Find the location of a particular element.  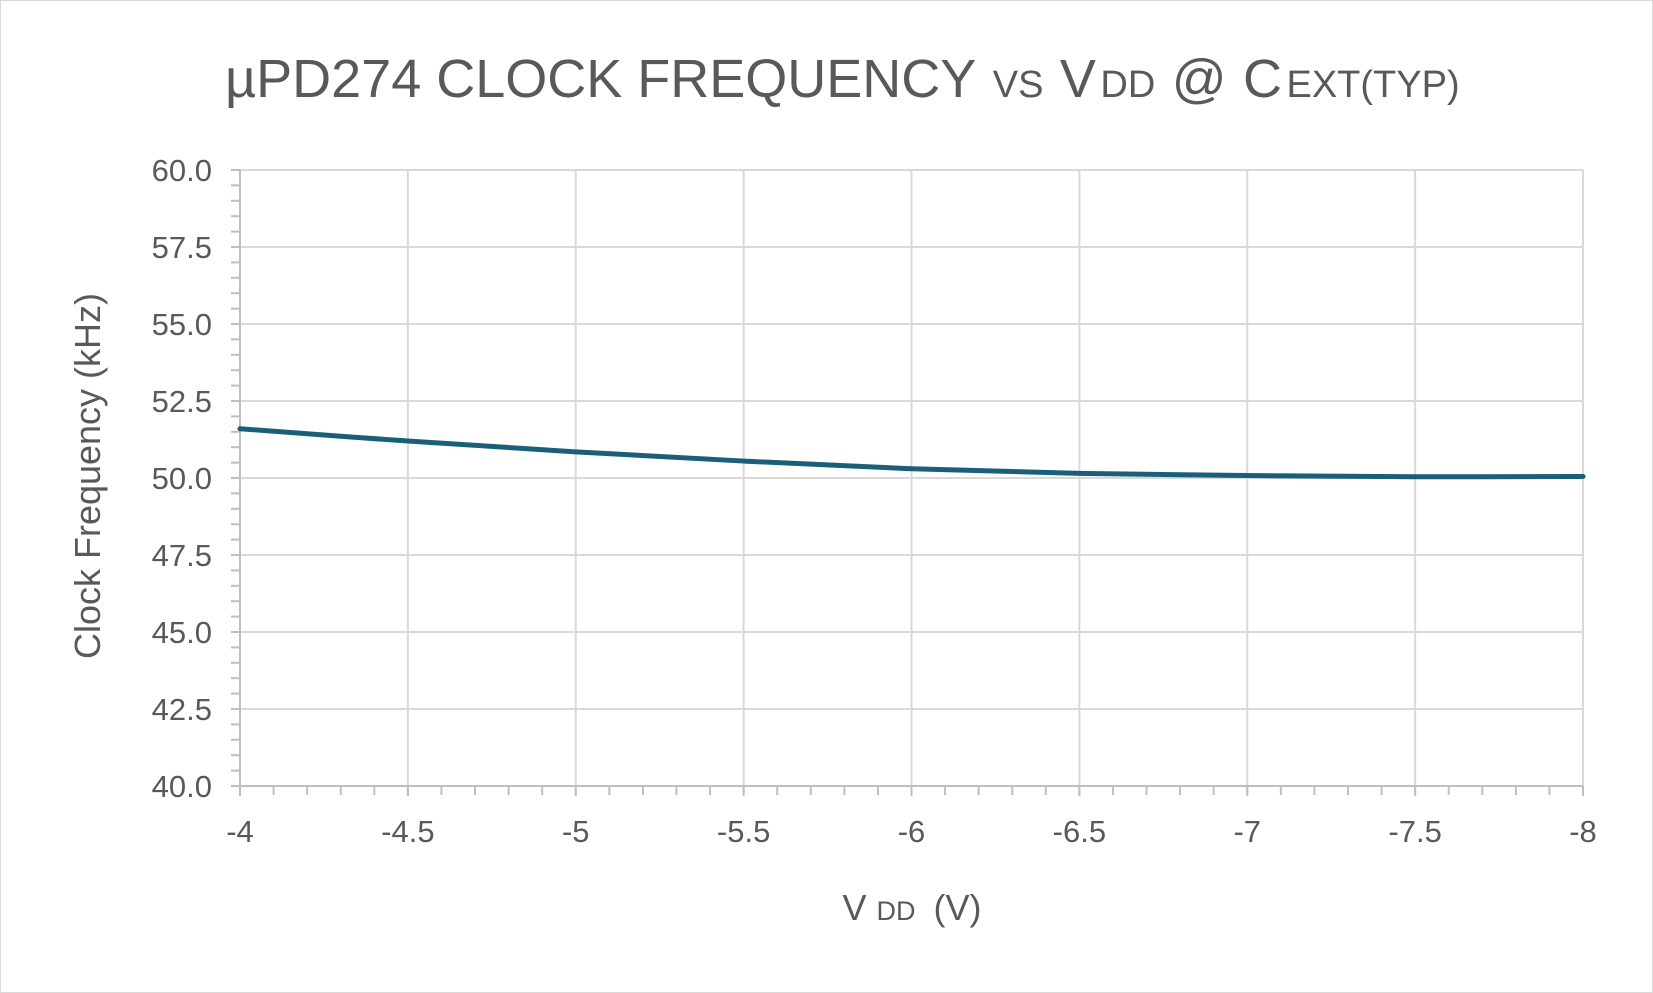

title-prefix: µPD274 CLOCK FREQUENCY is located at coordinates (600, 79).